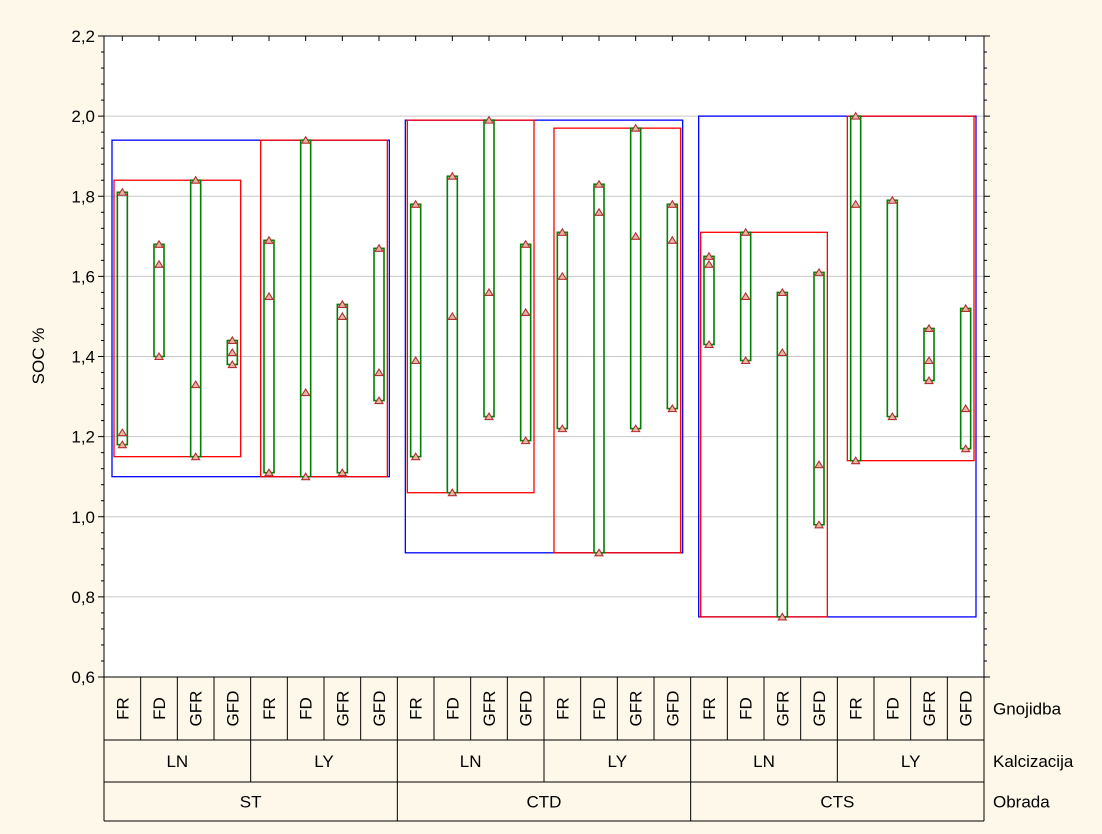 The image size is (1102, 834). What do you see at coordinates (544, 802) in the screenshot?
I see `obrada-label: CTD` at bounding box center [544, 802].